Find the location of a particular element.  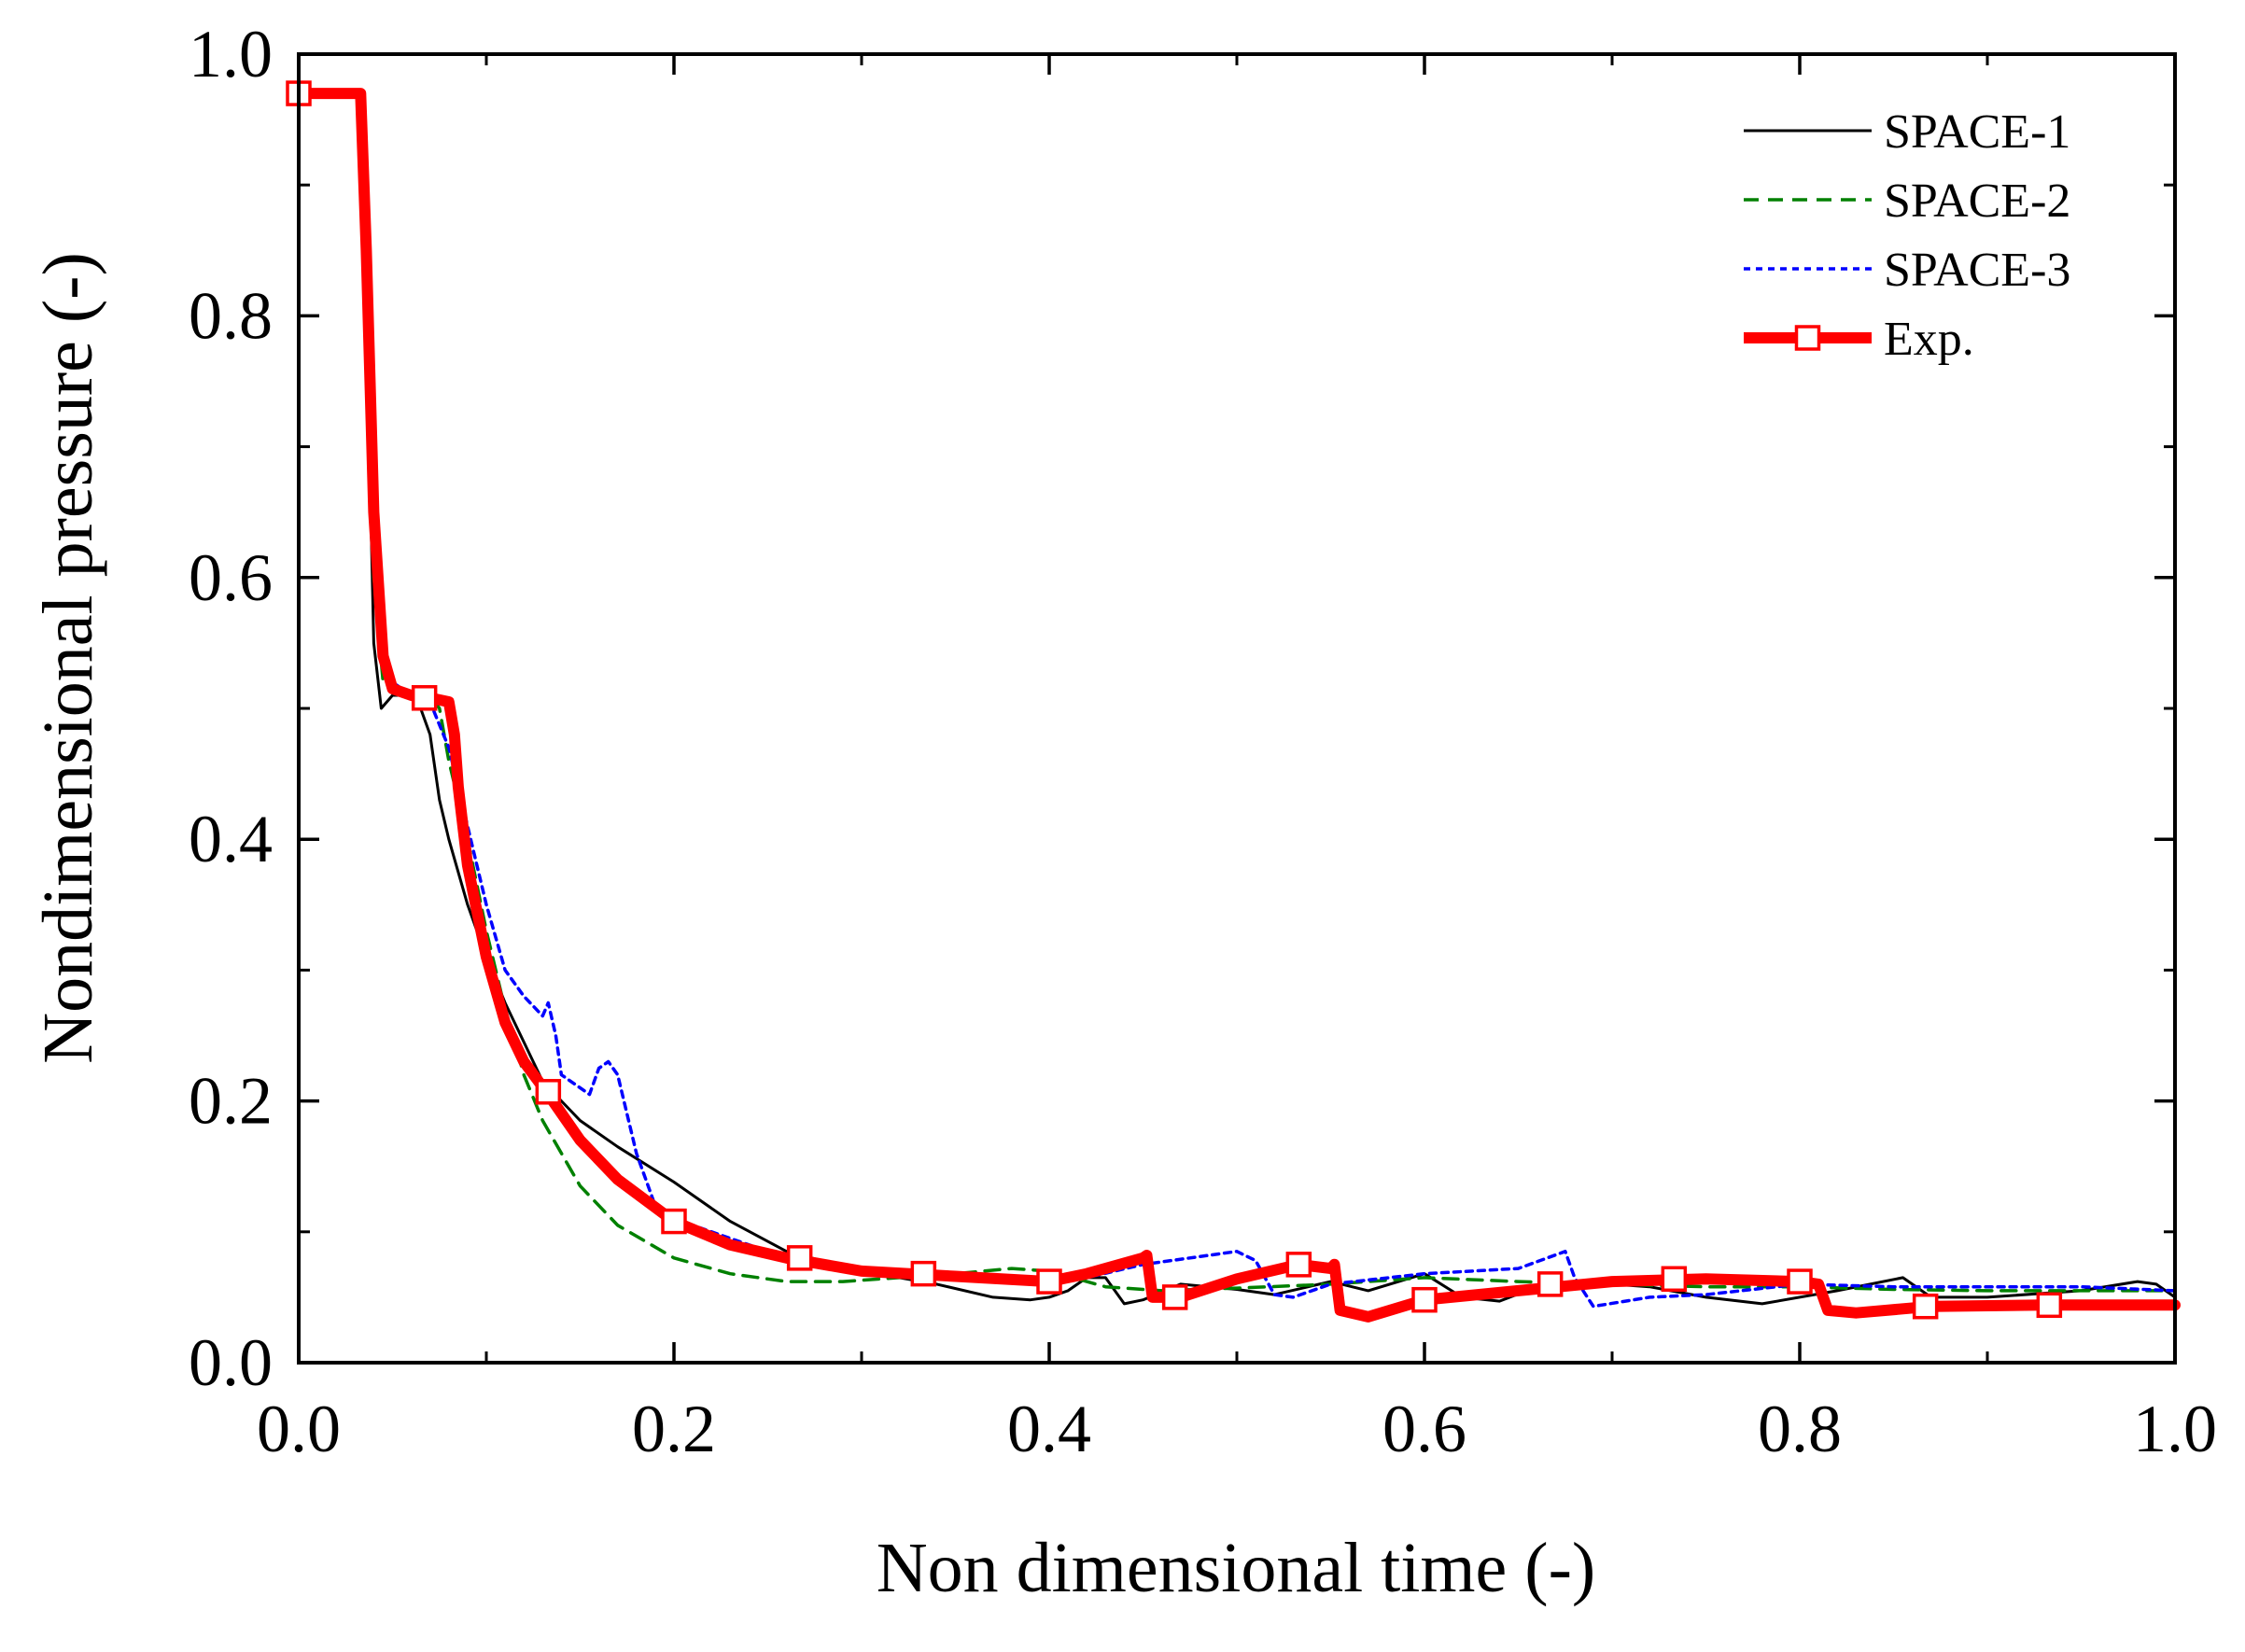

x-tick-label: 0.6 is located at coordinates (1424, 1429).